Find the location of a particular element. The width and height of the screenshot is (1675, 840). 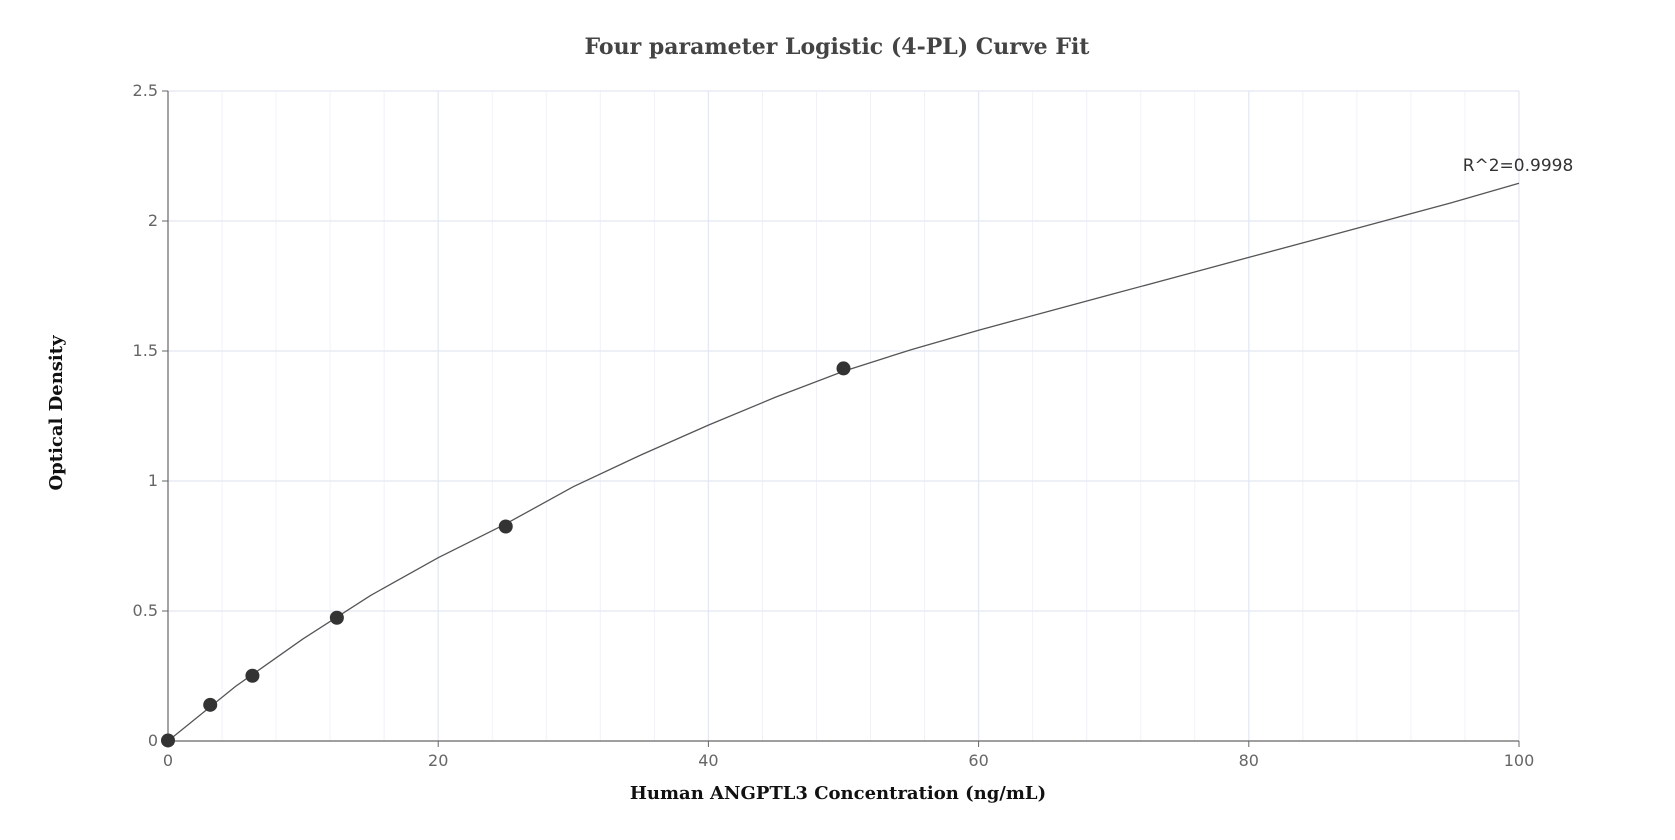

y-tick-label: 1 is located at coordinates (153, 480).